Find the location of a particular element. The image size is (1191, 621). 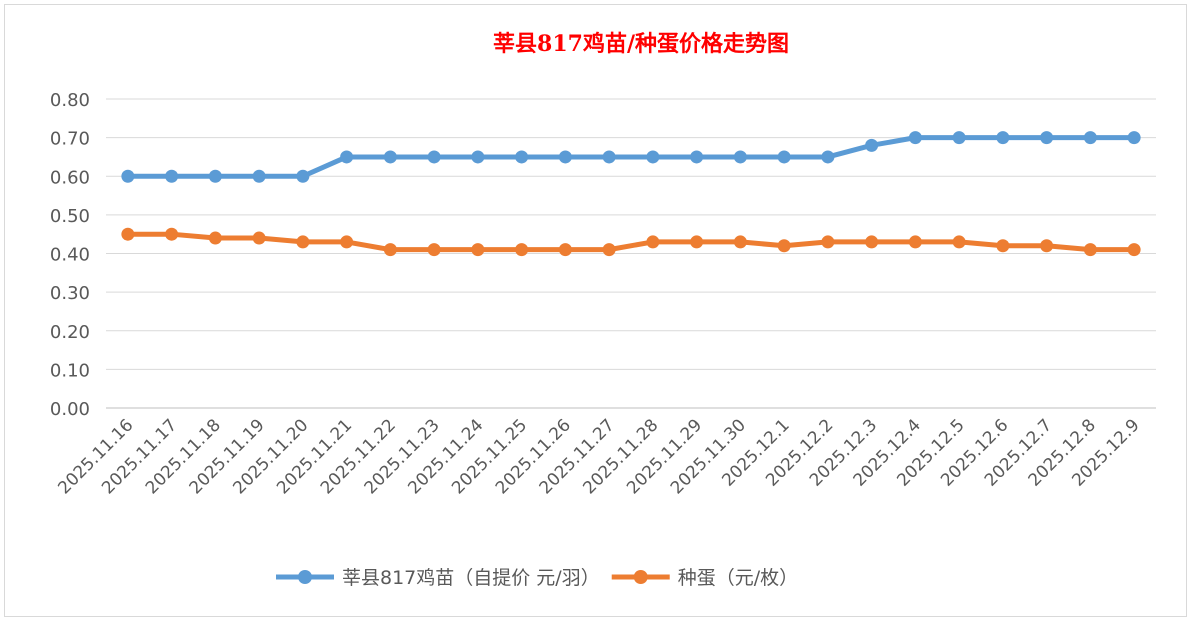

y-tick-label: 0.50 is located at coordinates (70, 216).